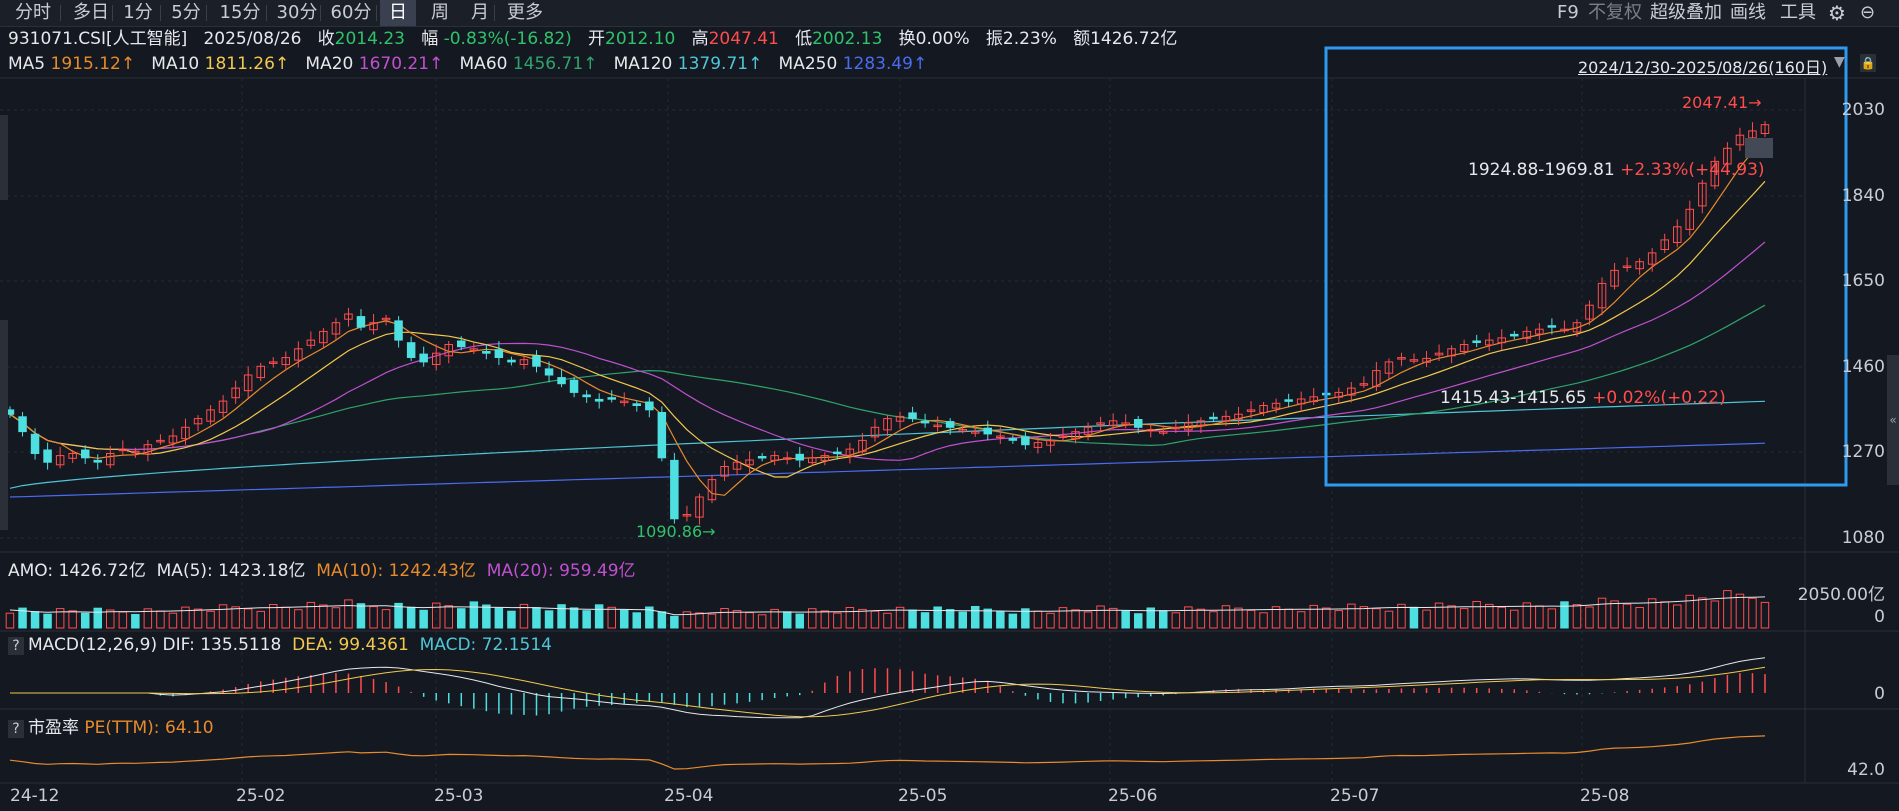 The width and height of the screenshot is (1899, 811). Describe the element at coordinates (525, 12) in the screenshot. I see `period-tab: 更多` at that location.